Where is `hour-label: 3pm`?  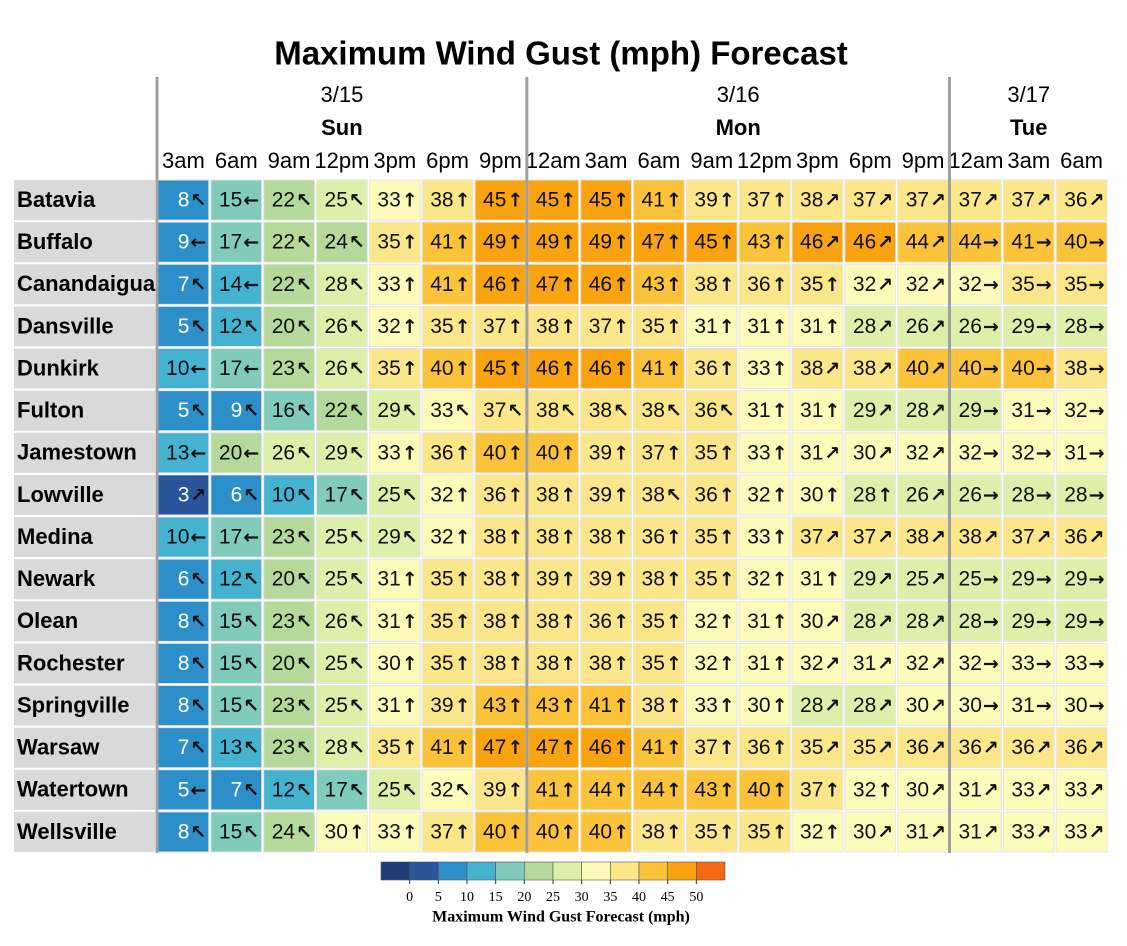
hour-label: 3pm is located at coordinates (394, 160).